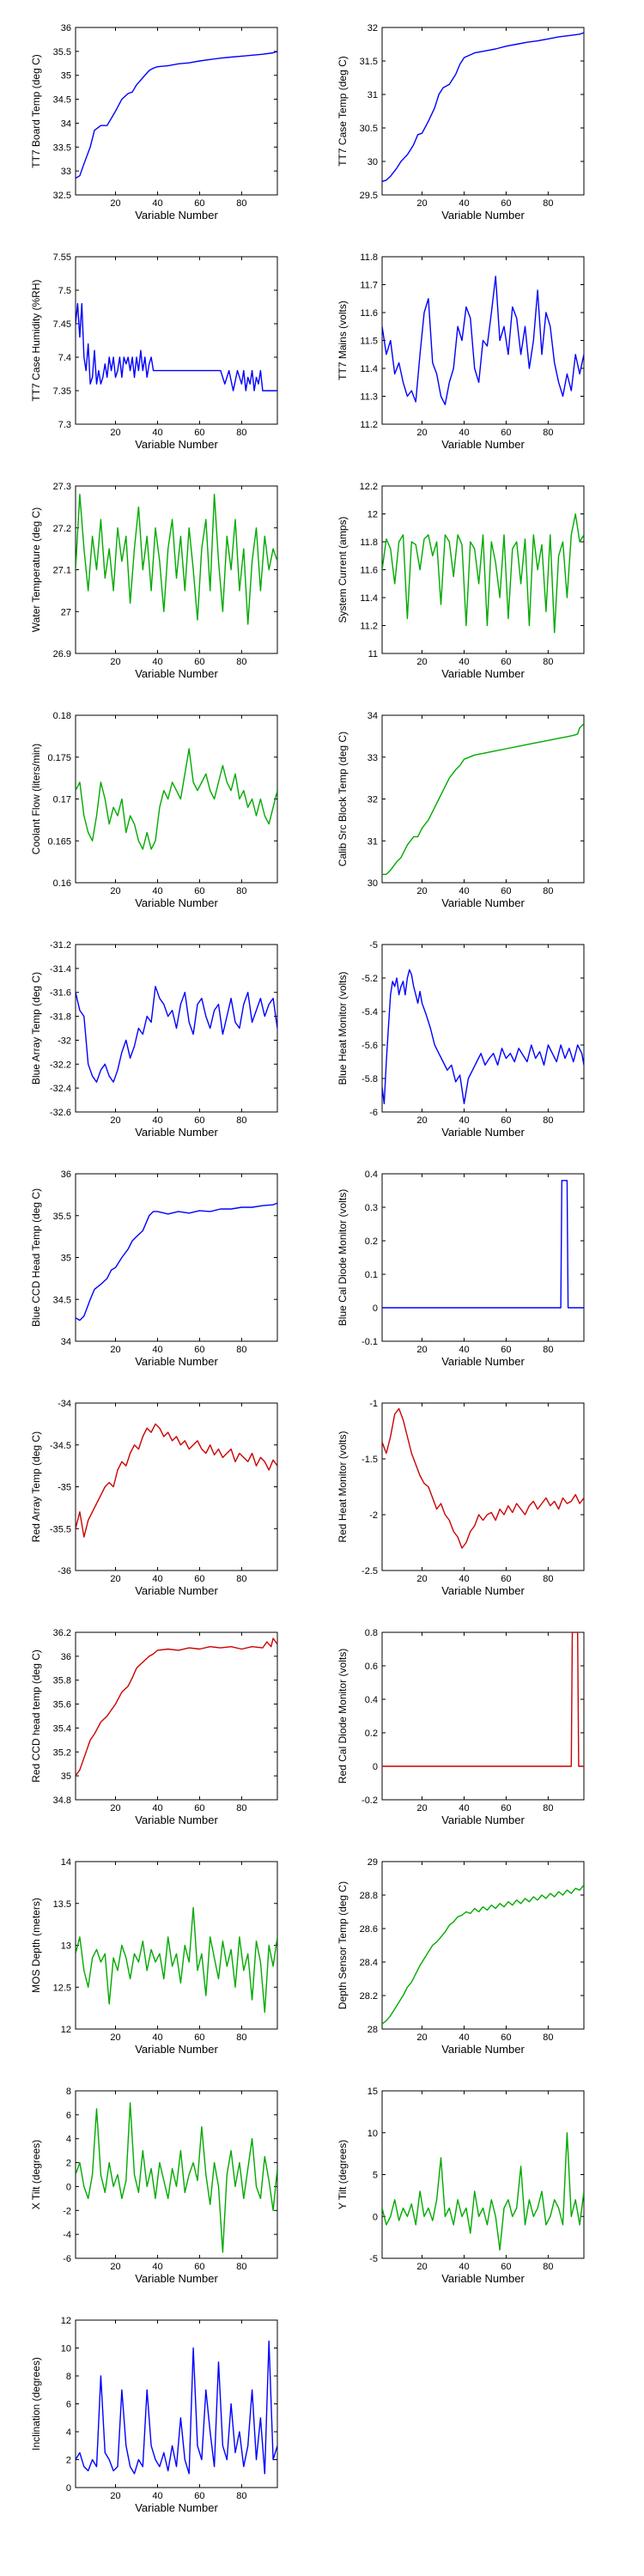 The width and height of the screenshot is (644, 2576). What do you see at coordinates (343, 1716) in the screenshot?
I see `y-axis-label: Red Cal Diode Monitor (volts)` at bounding box center [343, 1716].